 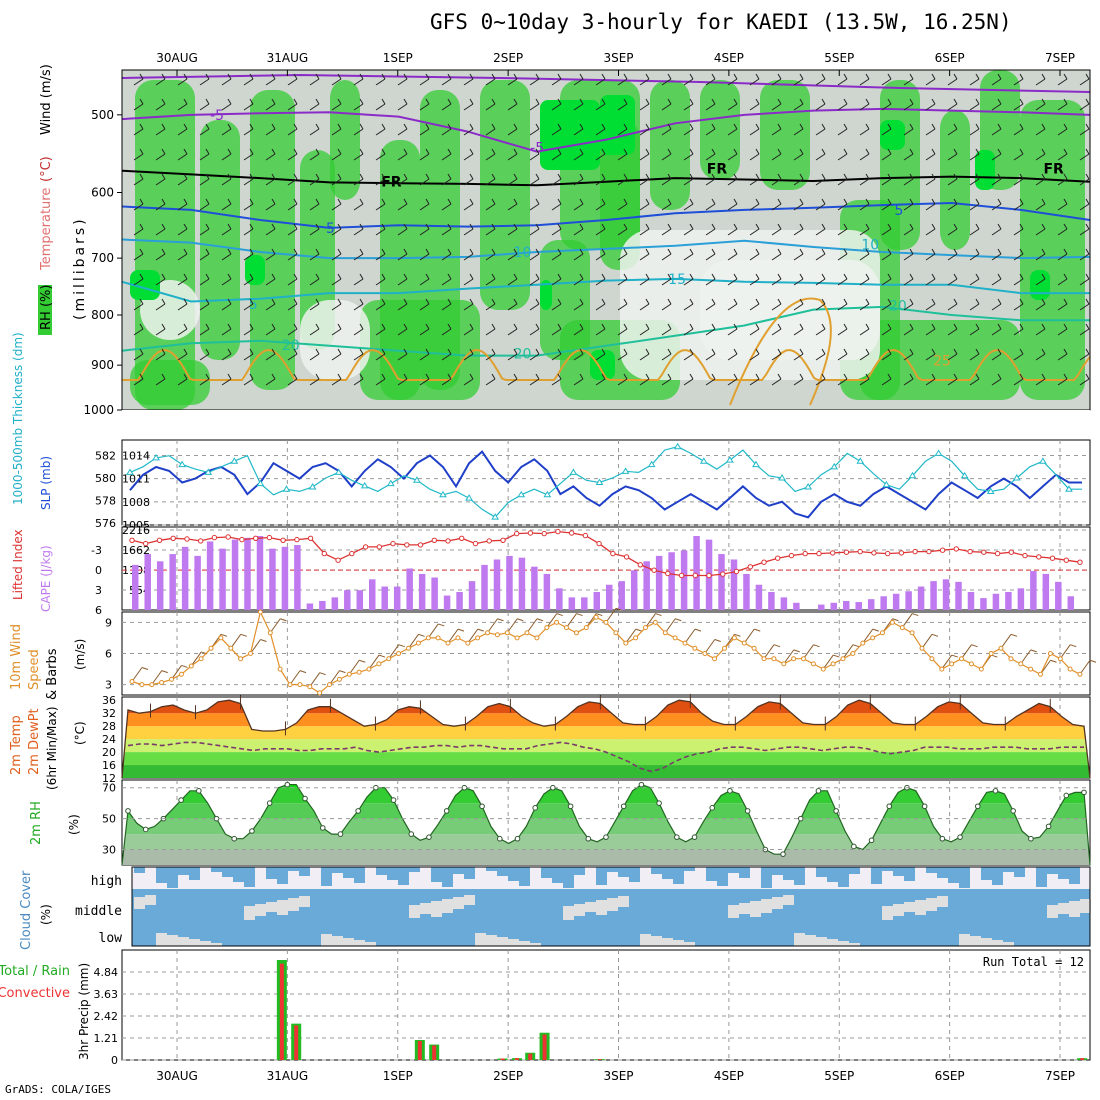 I want to click on y-tick-label-left: 576, so click(x=105, y=523).